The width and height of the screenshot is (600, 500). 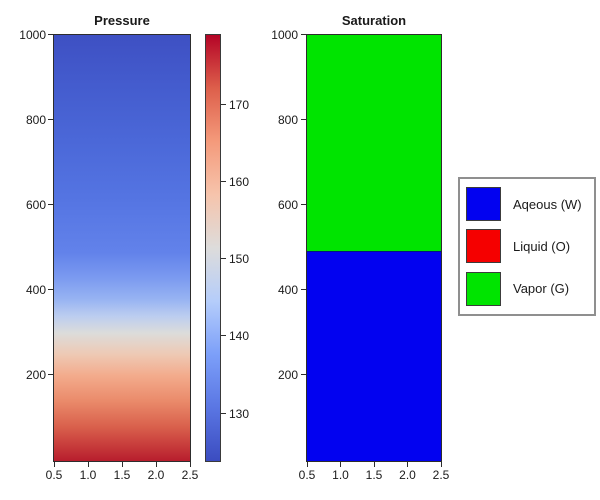 I want to click on saturation-x-tick-label: 1.5, so click(x=374, y=475).